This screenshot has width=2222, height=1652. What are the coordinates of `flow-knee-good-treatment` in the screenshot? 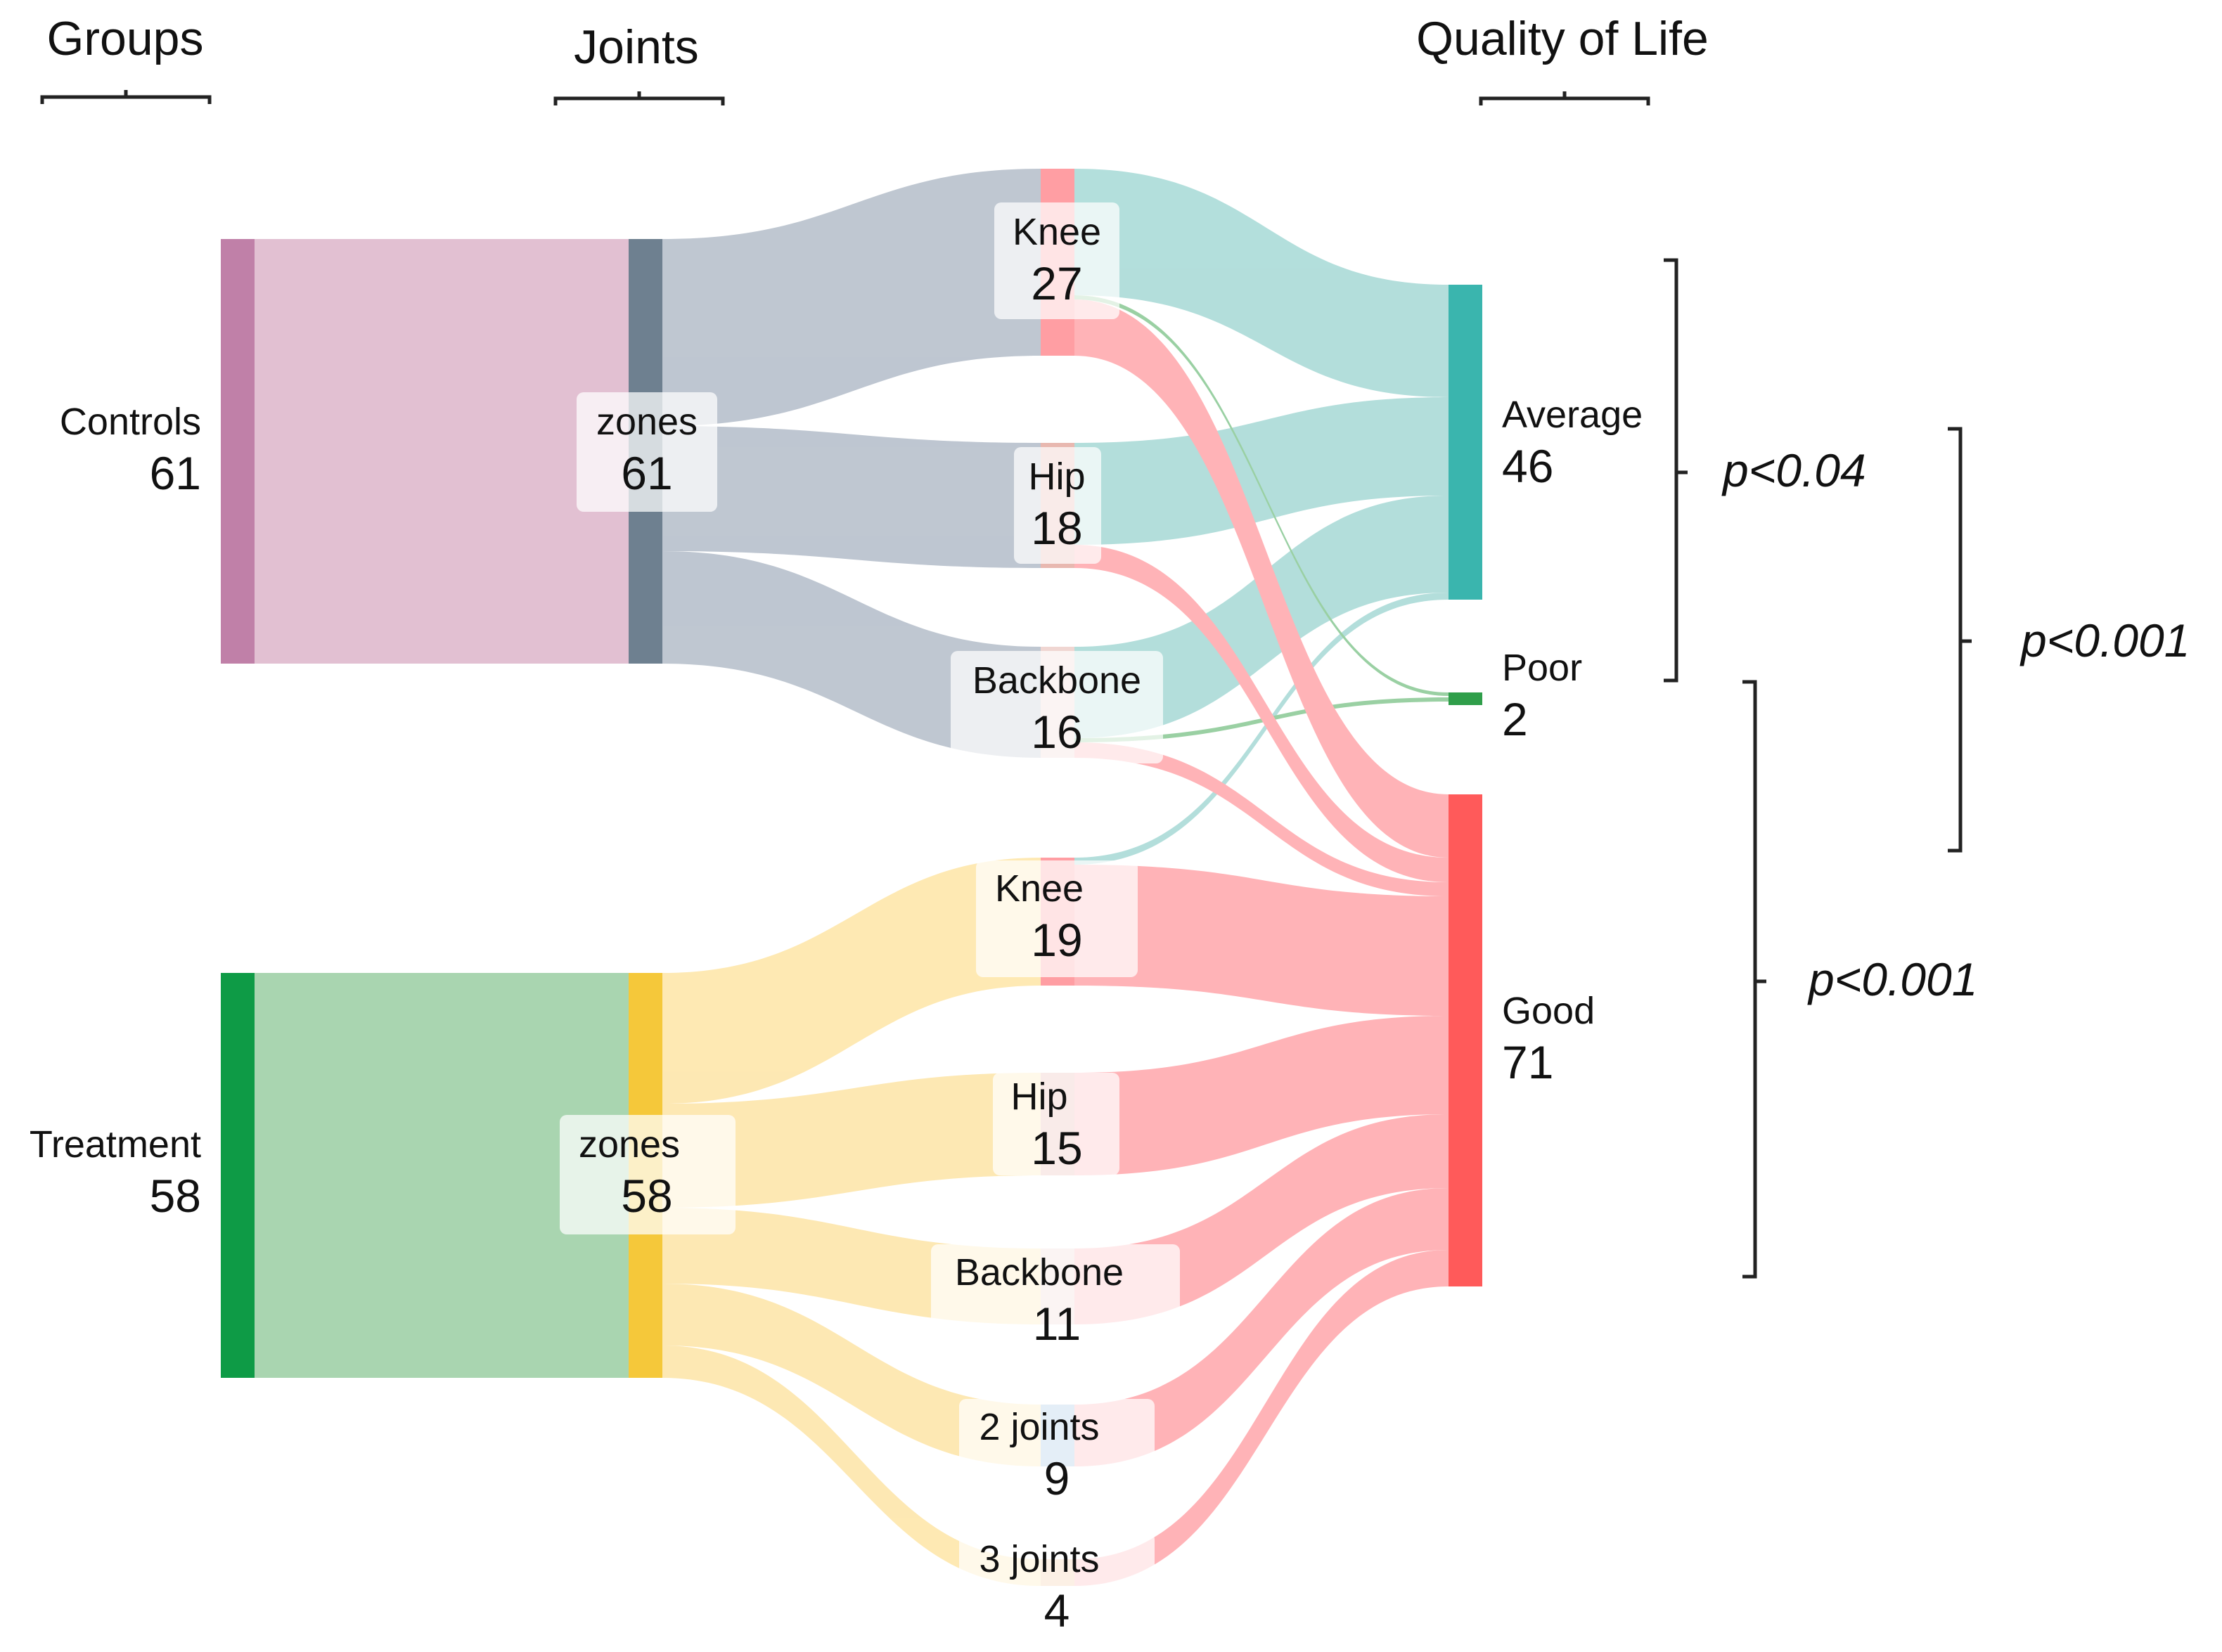 It's located at (1261, 940).